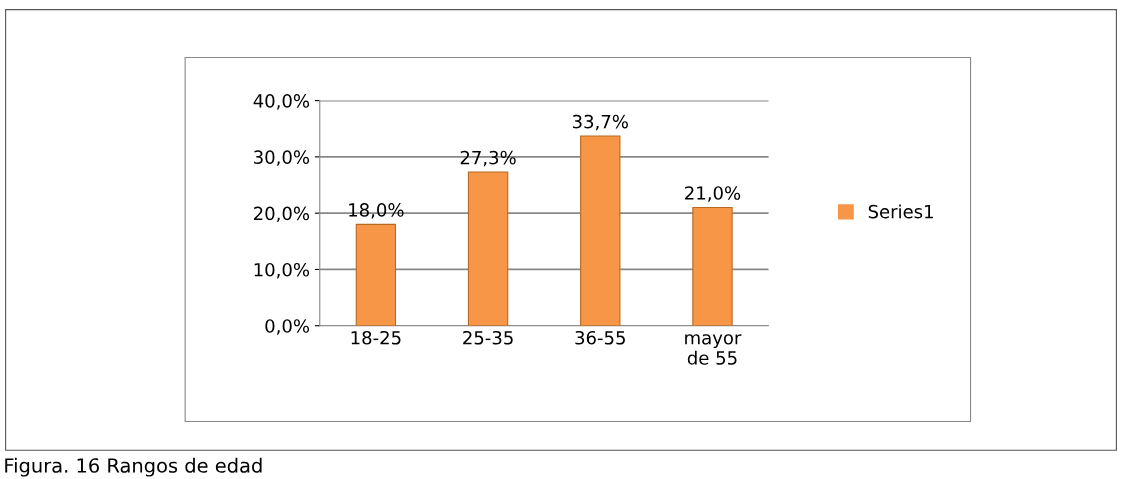  I want to click on data-label: 18,0%, so click(376, 211).